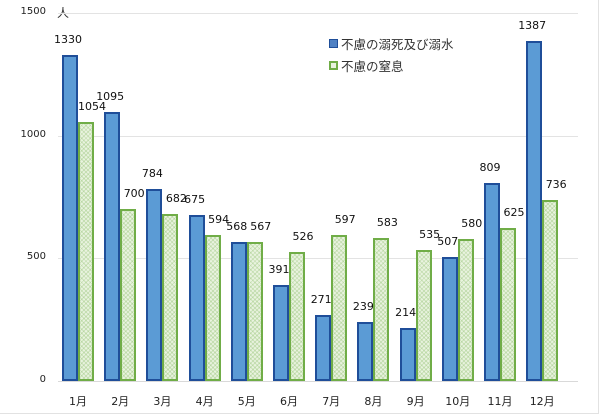 The width and height of the screenshot is (600, 416). Describe the element at coordinates (92, 107) in the screenshot. I see `data-label: 1054` at that location.